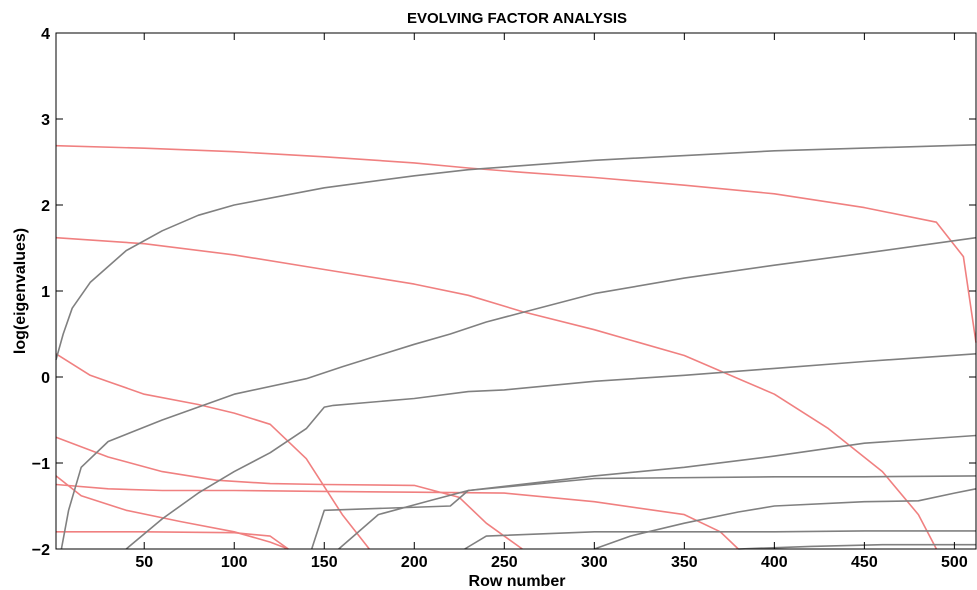 The height and width of the screenshot is (590, 977). Describe the element at coordinates (594, 562) in the screenshot. I see `x-tick-label-300: 300` at that location.